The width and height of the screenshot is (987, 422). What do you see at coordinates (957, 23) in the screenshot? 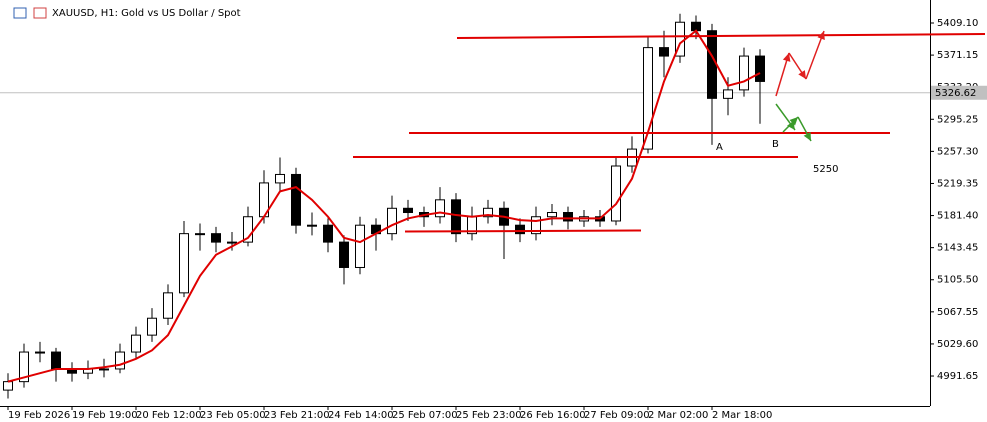
I see `y-tick-label: 5409.10` at bounding box center [957, 23].